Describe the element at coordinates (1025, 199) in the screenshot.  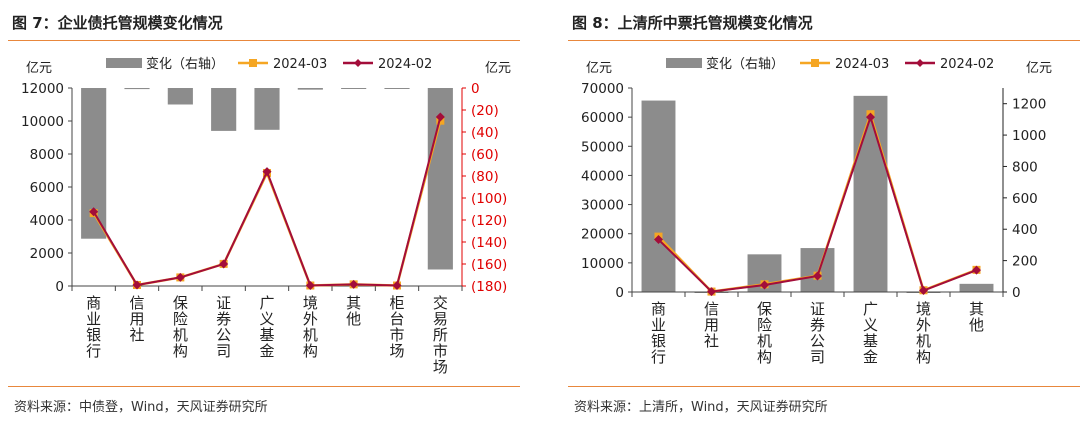
I see `right-tick-label: 600` at that location.